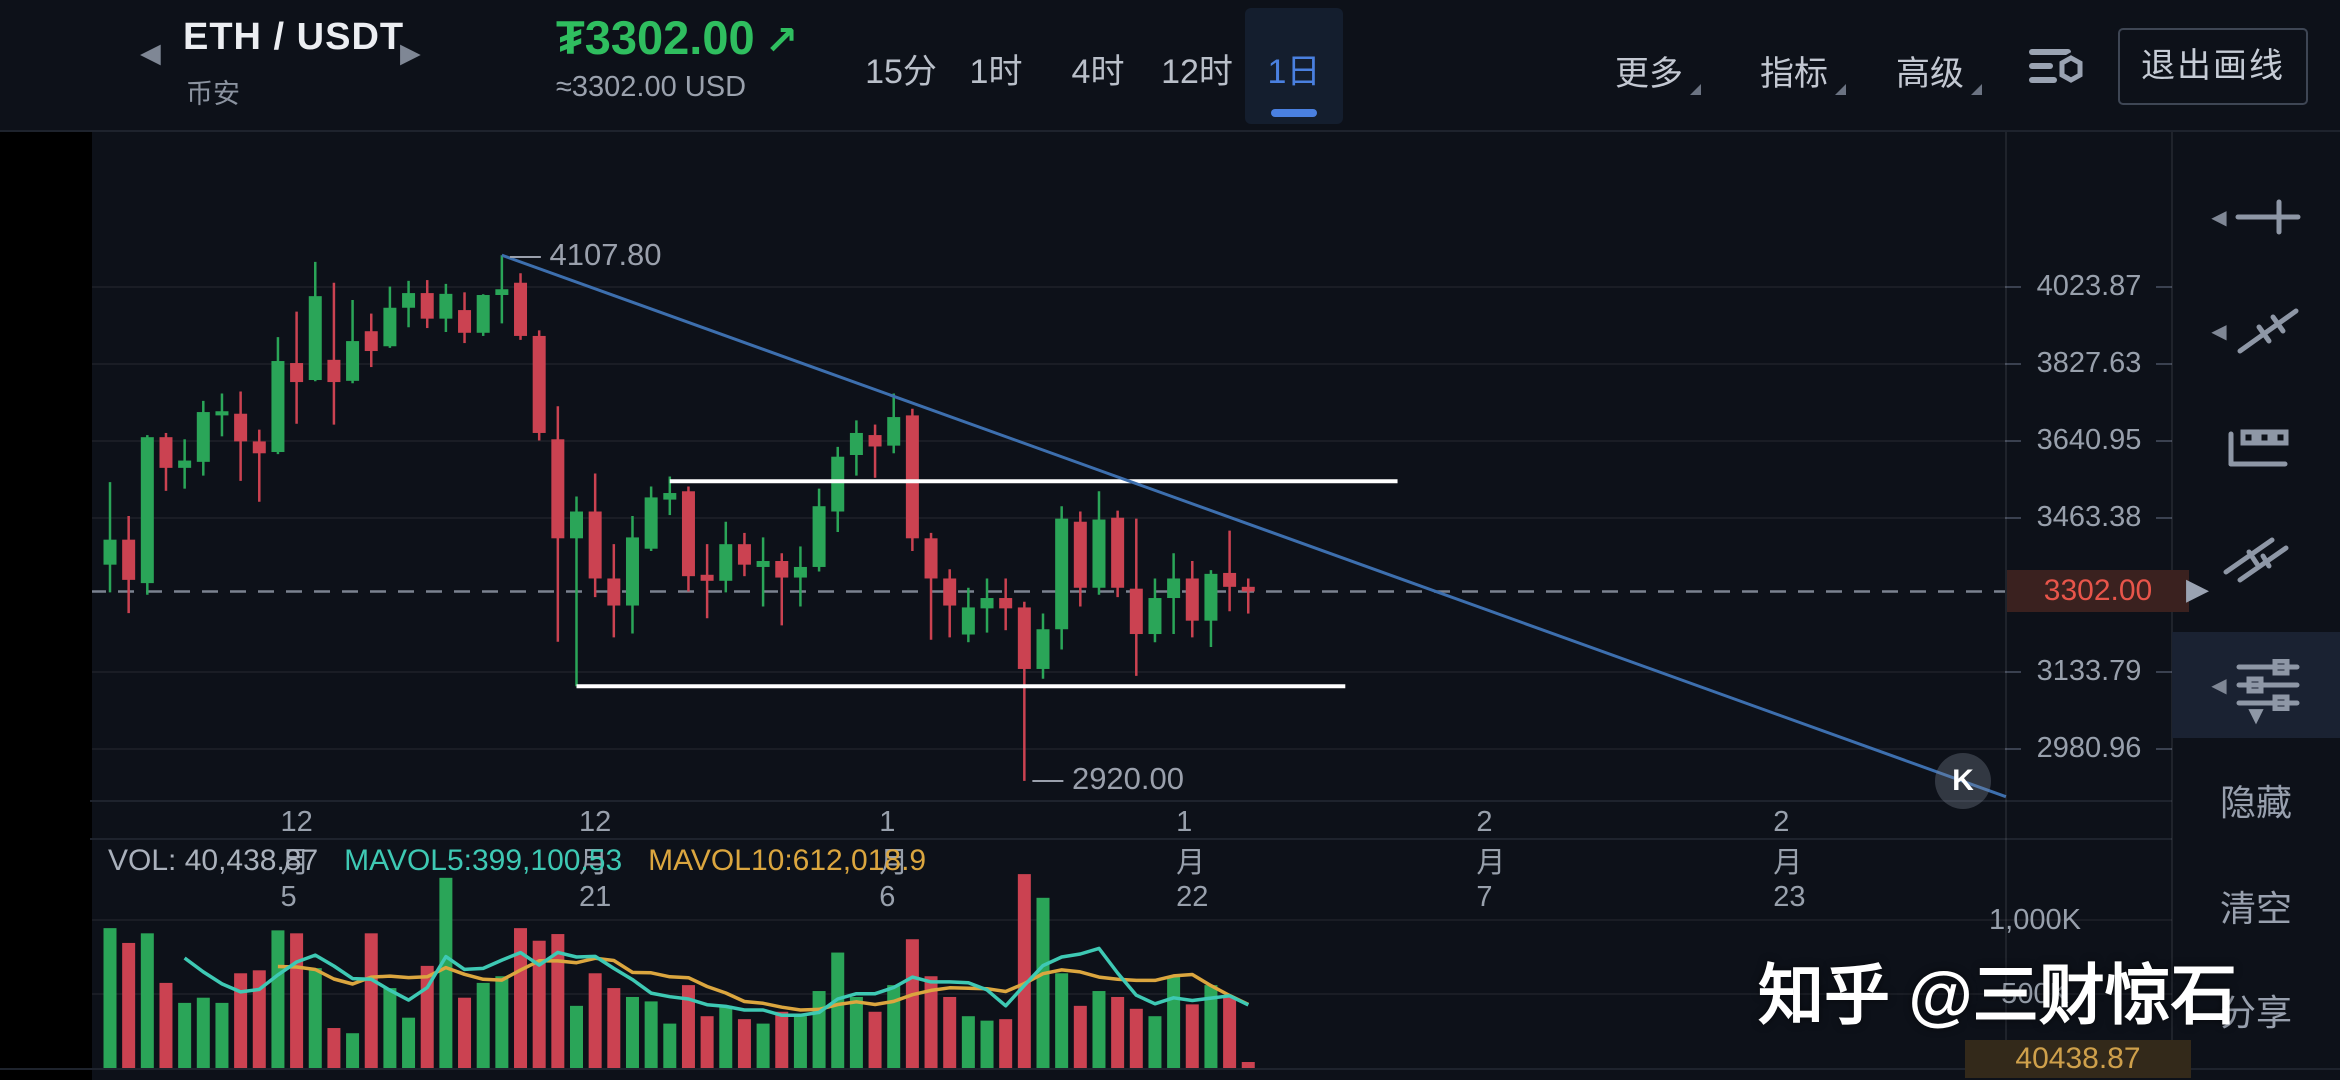  Describe the element at coordinates (1997, 995) in the screenshot. I see `watermark: 知乎 @三财惊石` at that location.